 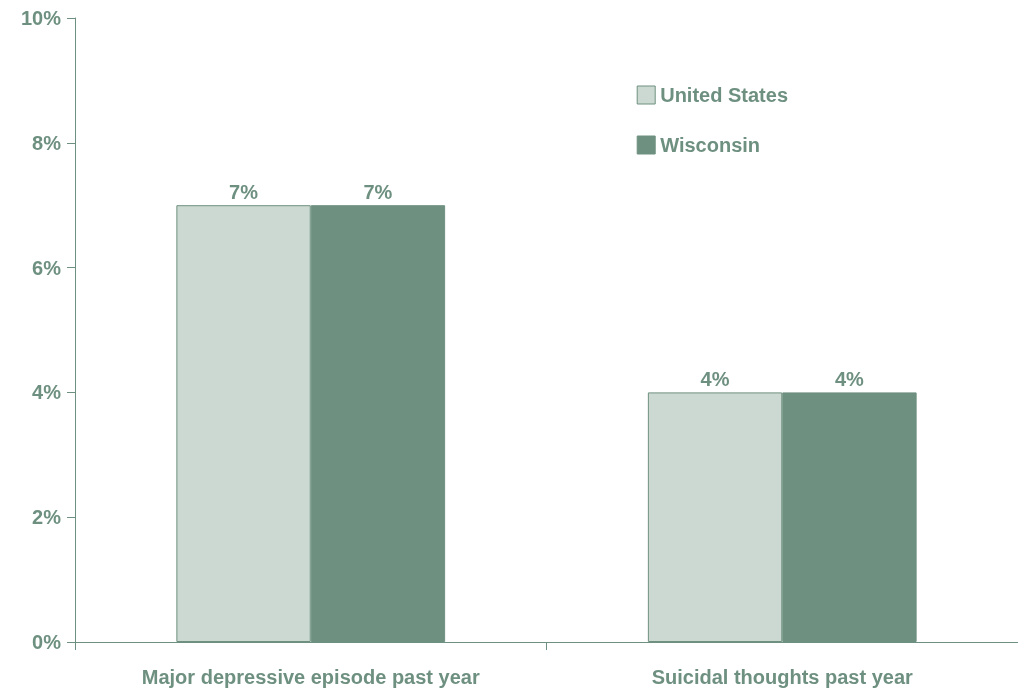 I want to click on y-tick-label: 2%, so click(x=47, y=517).